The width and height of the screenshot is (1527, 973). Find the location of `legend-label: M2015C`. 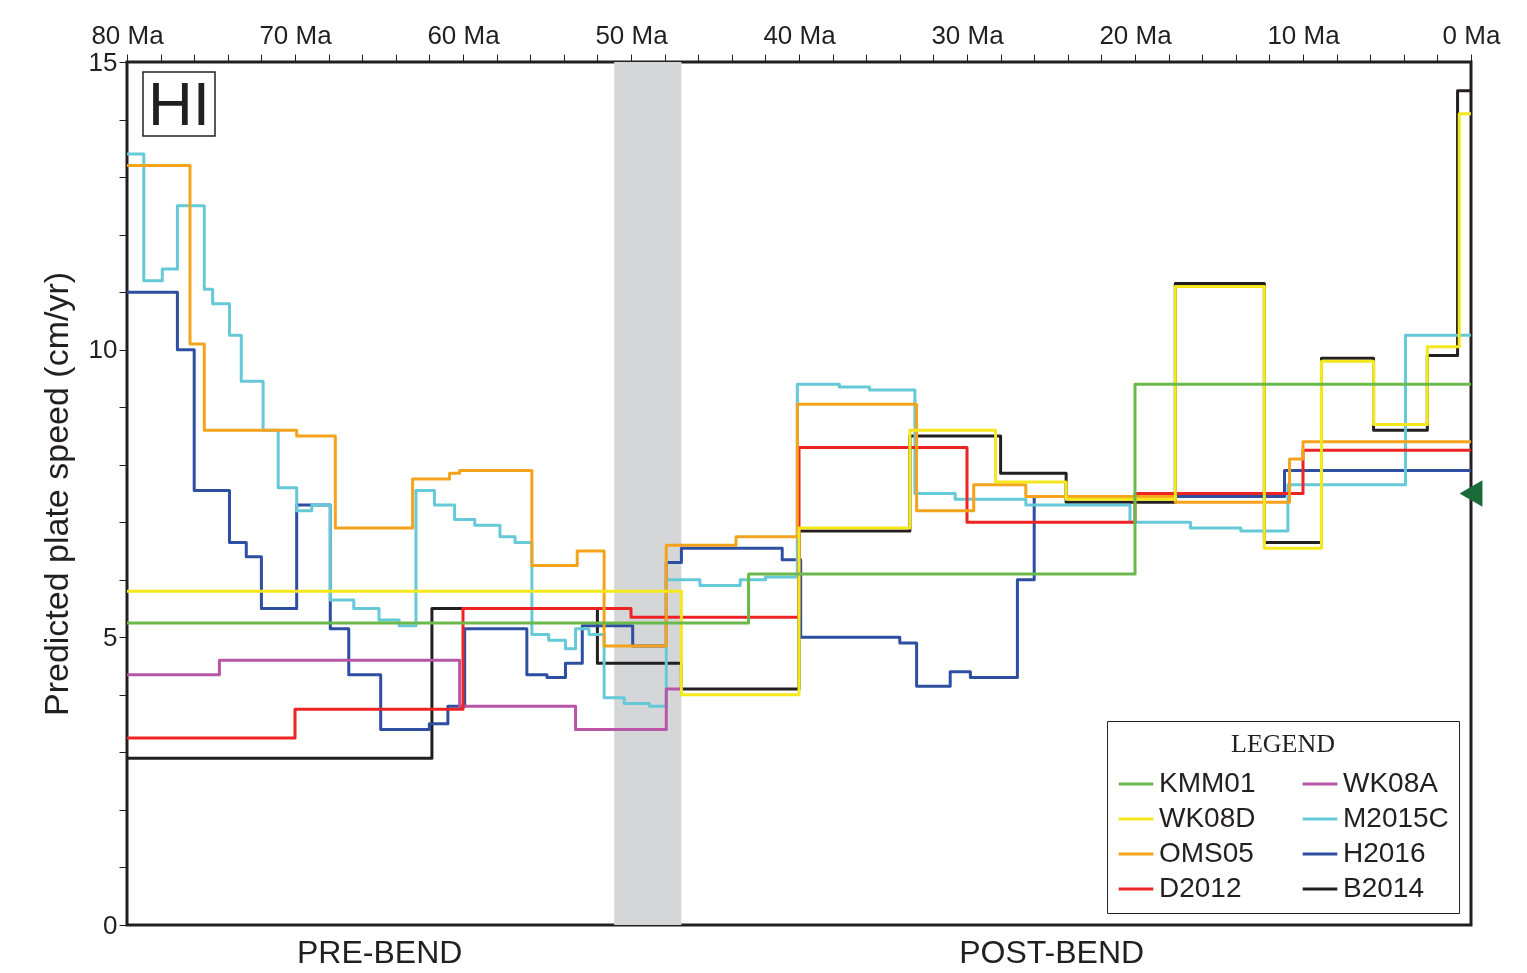

legend-label: M2015C is located at coordinates (1396, 817).